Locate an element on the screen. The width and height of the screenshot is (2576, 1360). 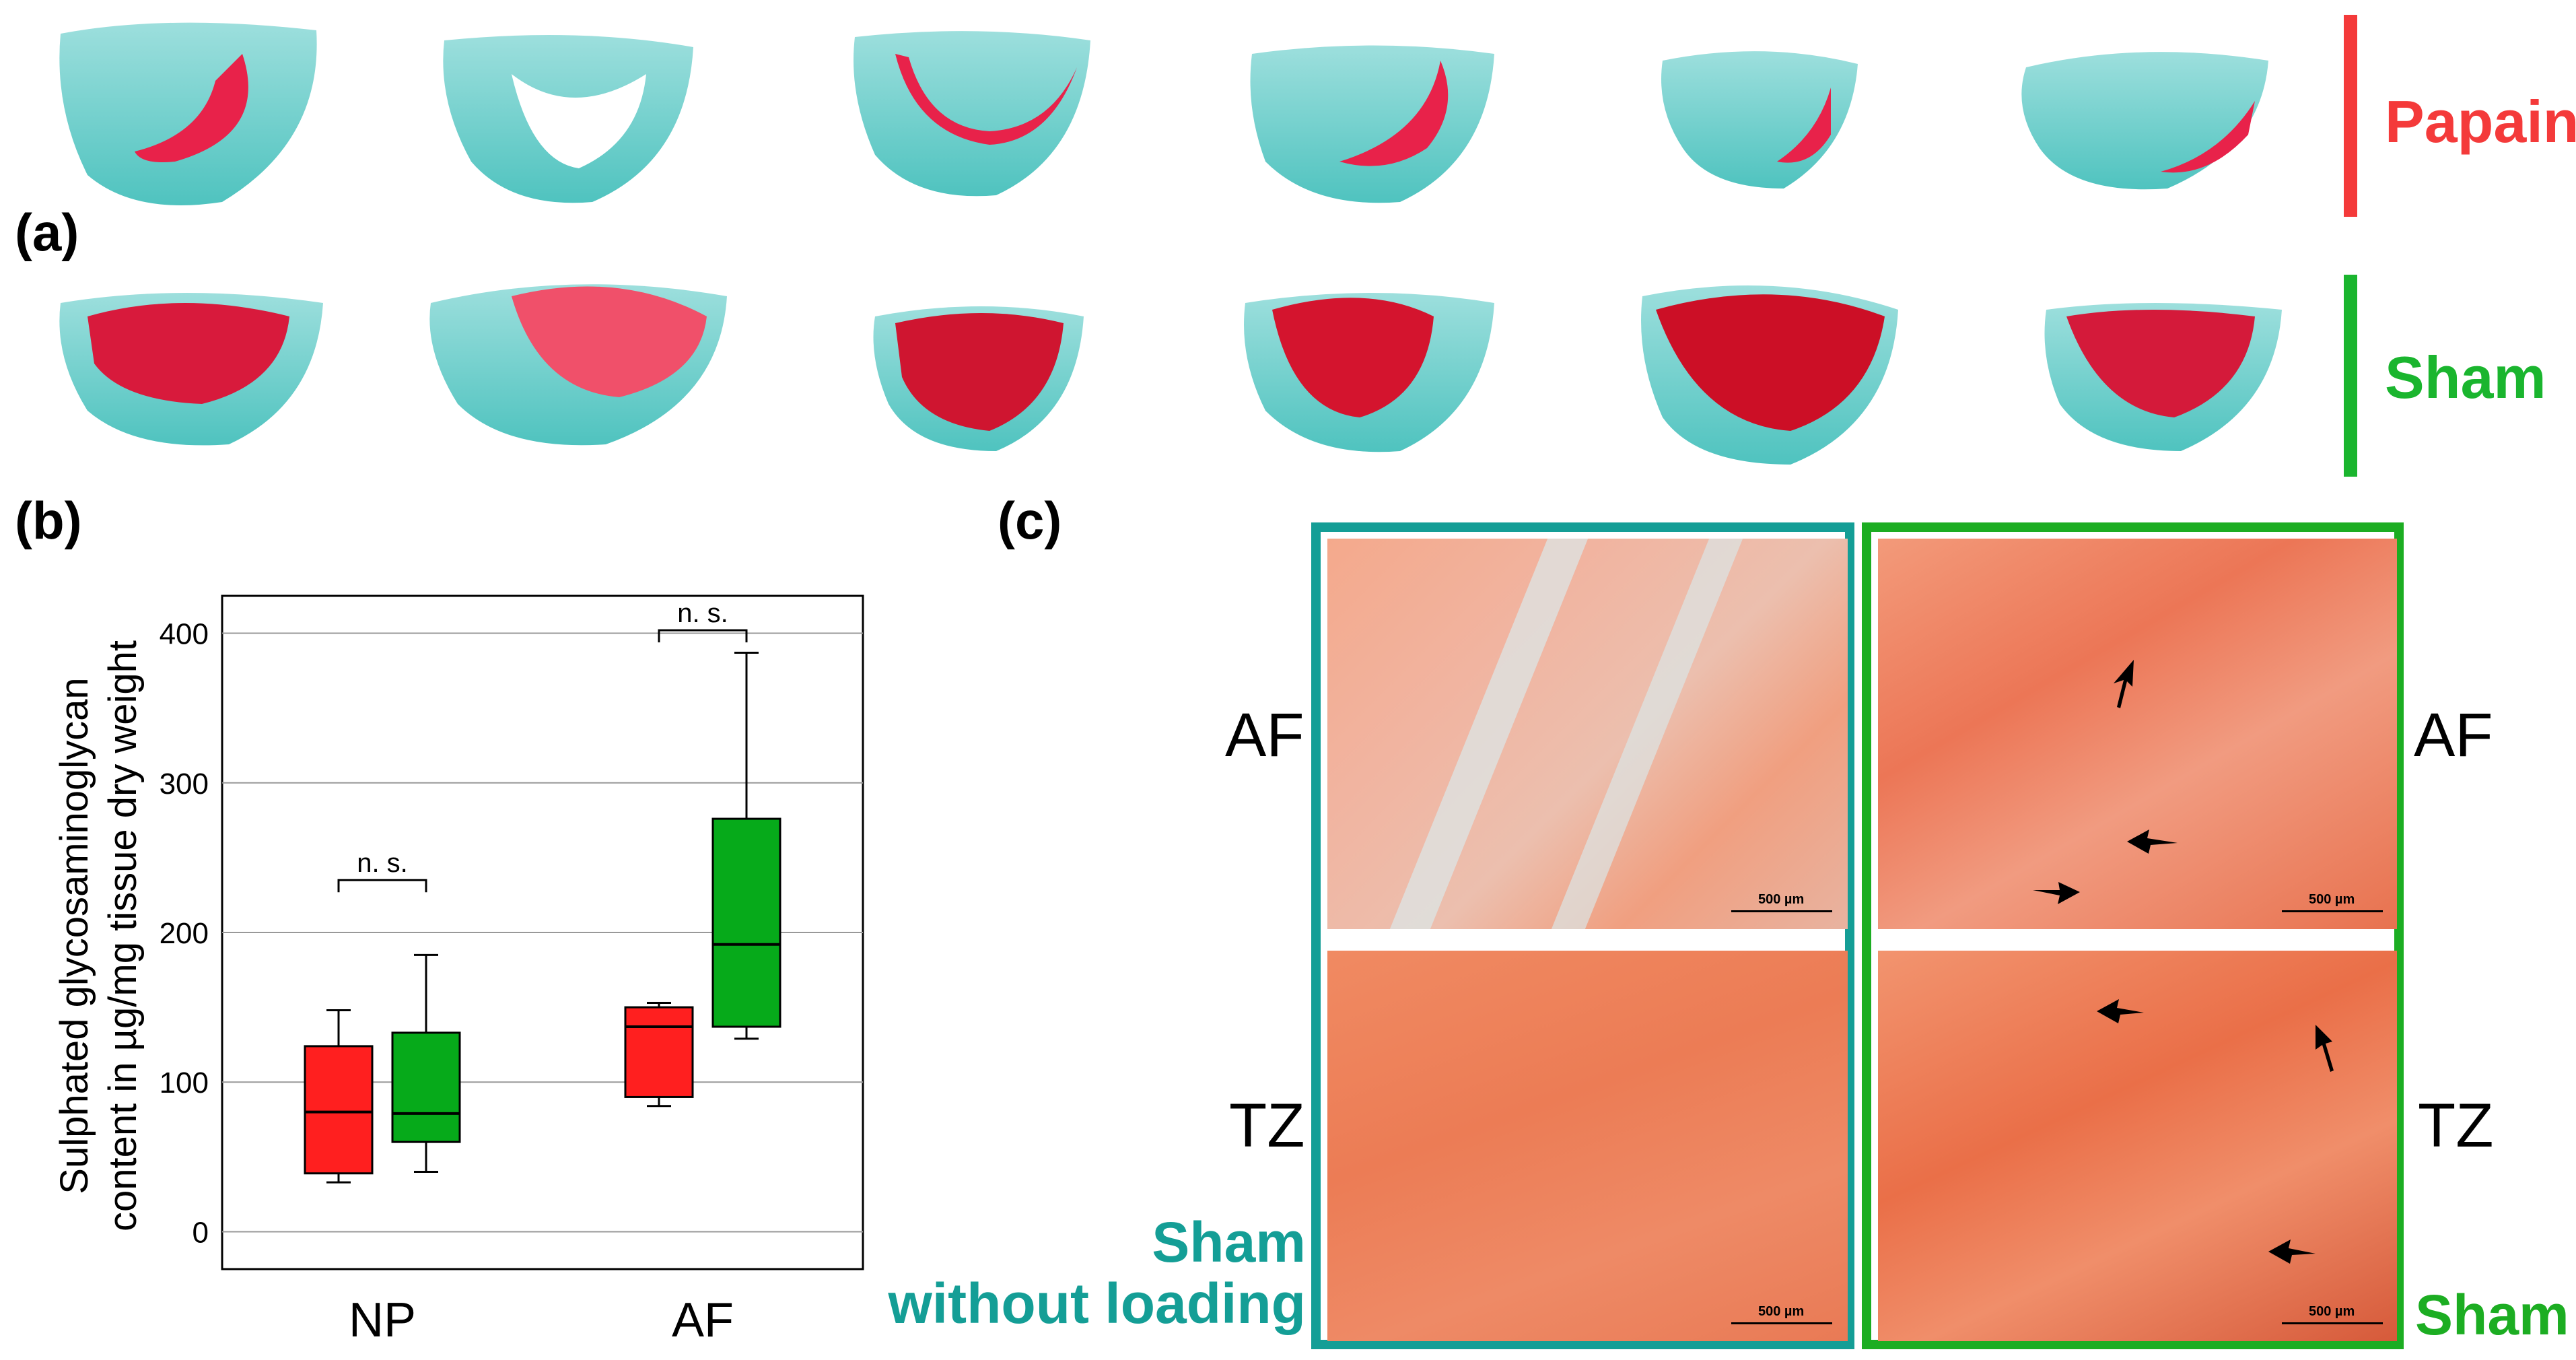
sham-frame: 500 µm 500 µm is located at coordinates (2133, 936).